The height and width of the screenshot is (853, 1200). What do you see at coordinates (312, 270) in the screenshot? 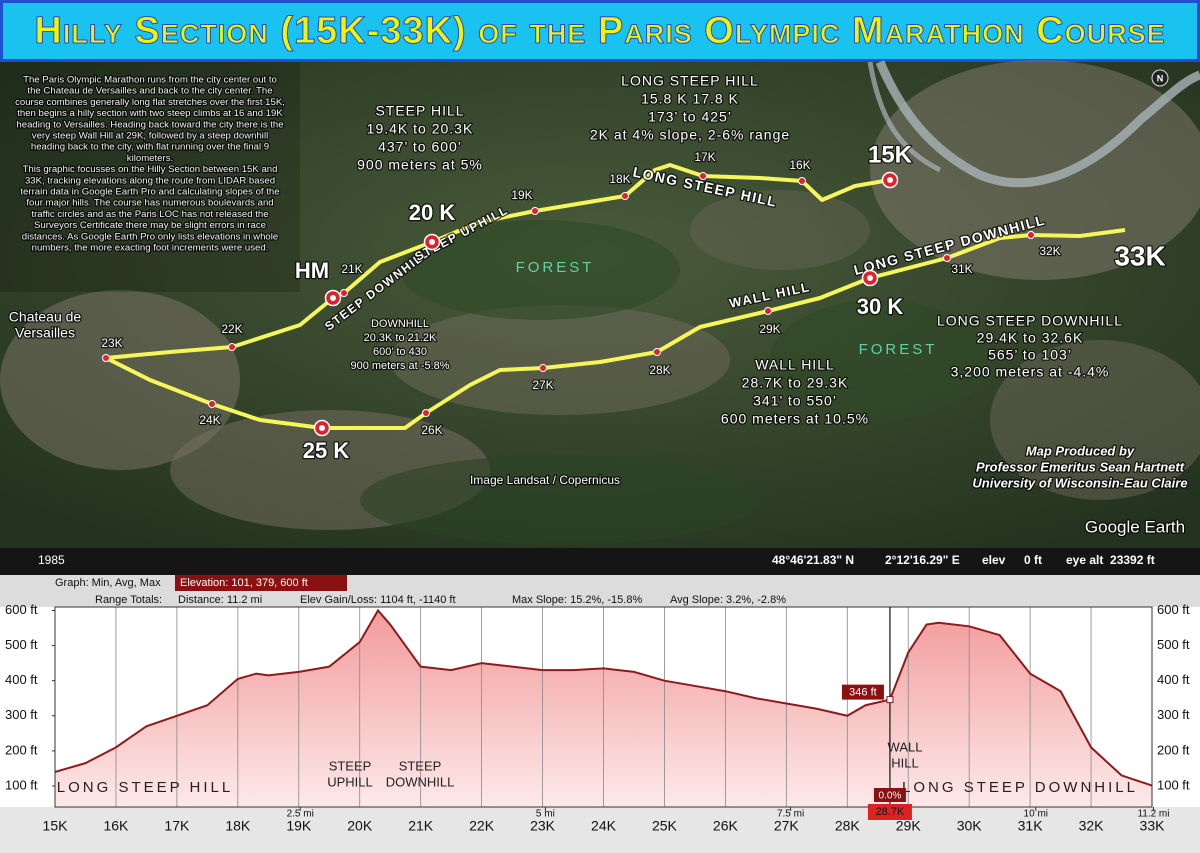
I see `major-label: HM` at bounding box center [312, 270].